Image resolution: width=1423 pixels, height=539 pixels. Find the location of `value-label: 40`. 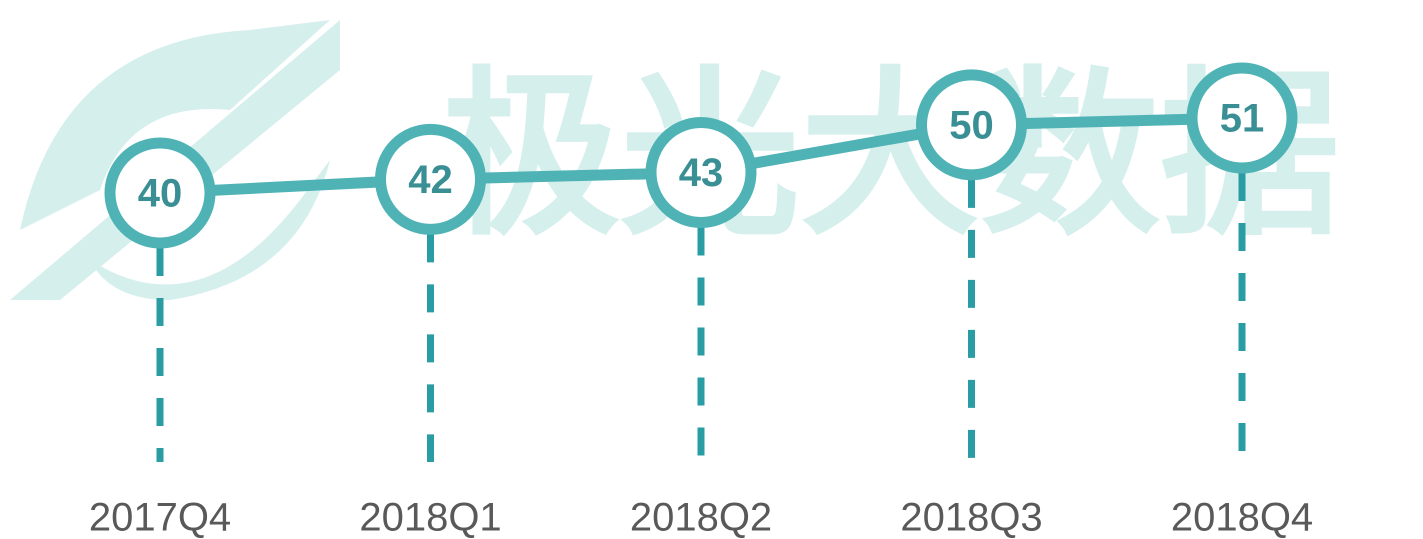

value-label: 40 is located at coordinates (160, 194).